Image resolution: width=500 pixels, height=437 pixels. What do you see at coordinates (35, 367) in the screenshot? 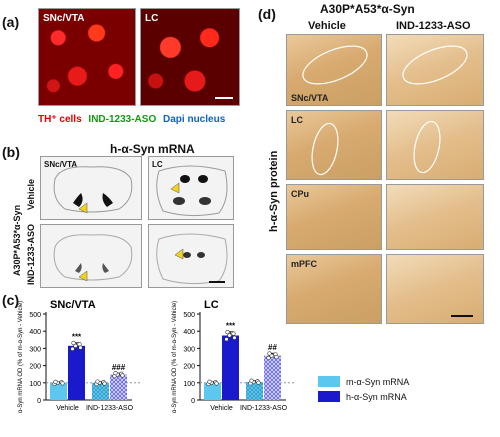
I see `y-tick-label-0-2: 200` at bounding box center [35, 367].